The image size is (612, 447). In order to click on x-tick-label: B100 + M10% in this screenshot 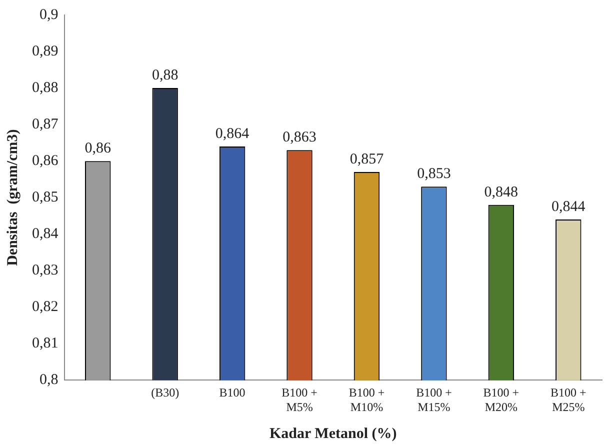, I will do `click(366, 400)`.